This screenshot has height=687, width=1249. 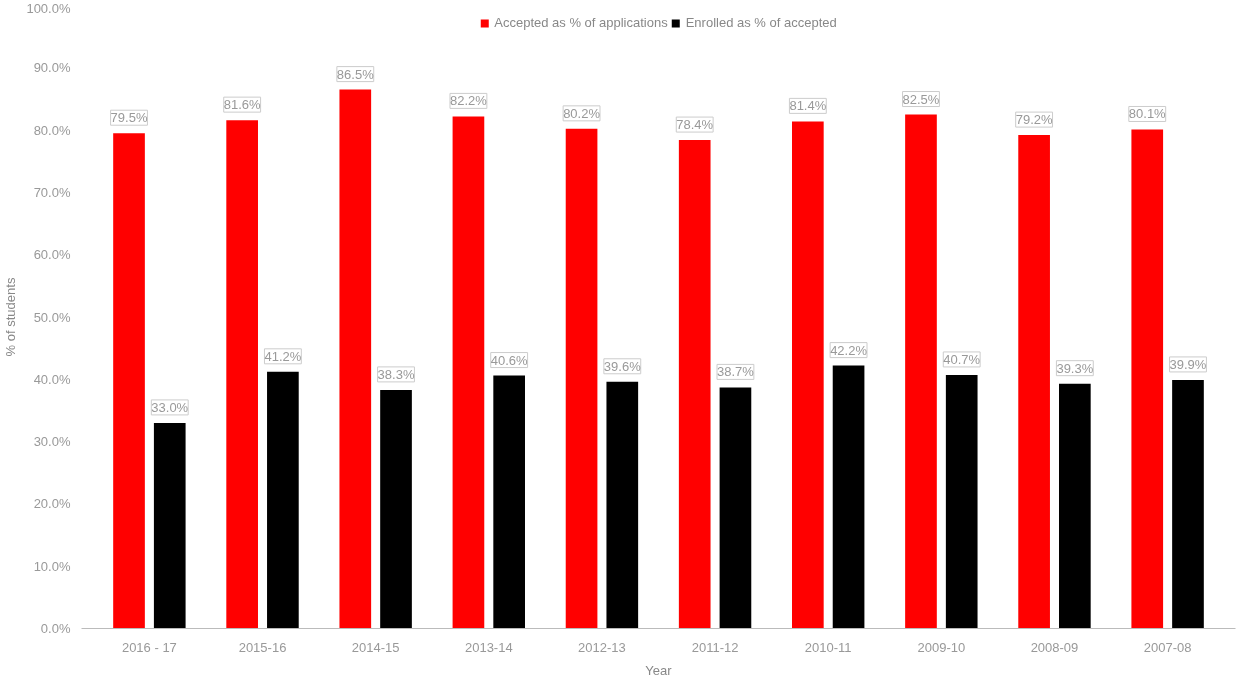 I want to click on y-tick-label: 80.0%, so click(x=52, y=130).